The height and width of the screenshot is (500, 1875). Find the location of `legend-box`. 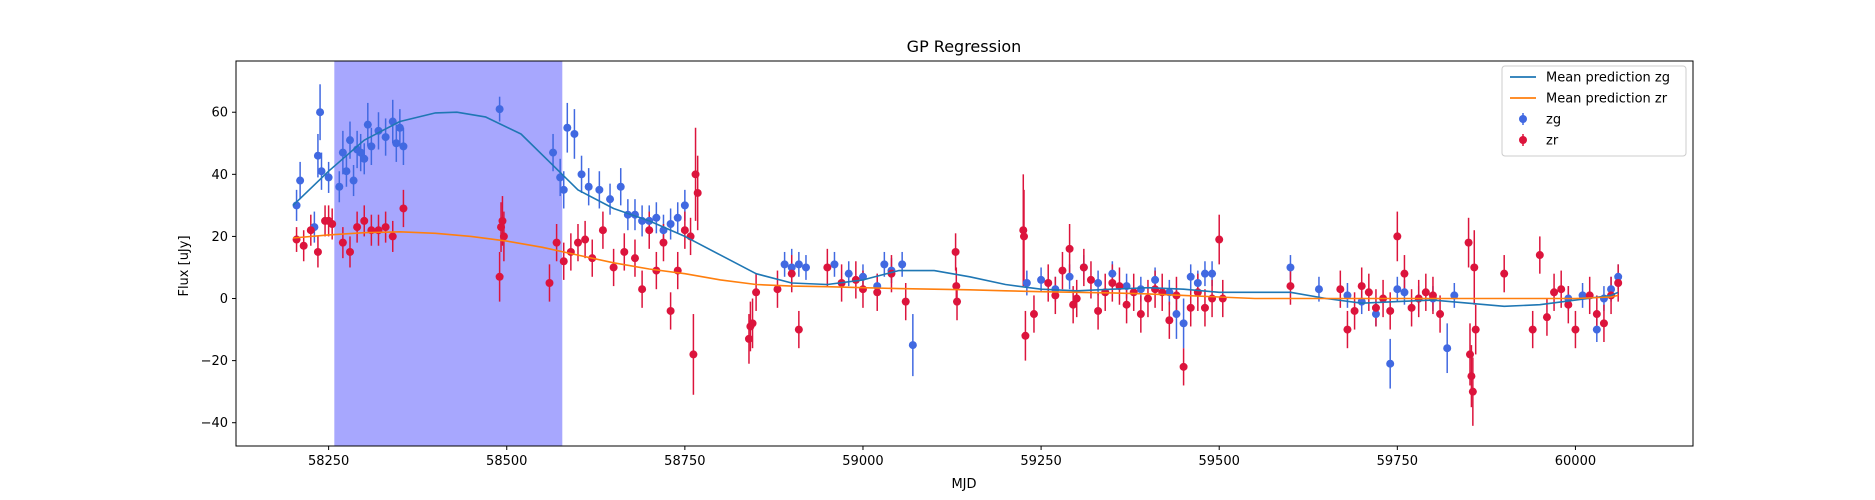

legend-box is located at coordinates (1594, 111).